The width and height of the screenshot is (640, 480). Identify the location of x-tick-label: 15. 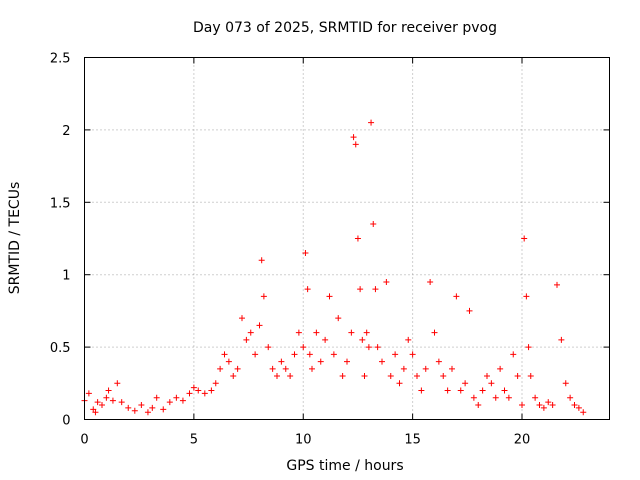
(412, 440).